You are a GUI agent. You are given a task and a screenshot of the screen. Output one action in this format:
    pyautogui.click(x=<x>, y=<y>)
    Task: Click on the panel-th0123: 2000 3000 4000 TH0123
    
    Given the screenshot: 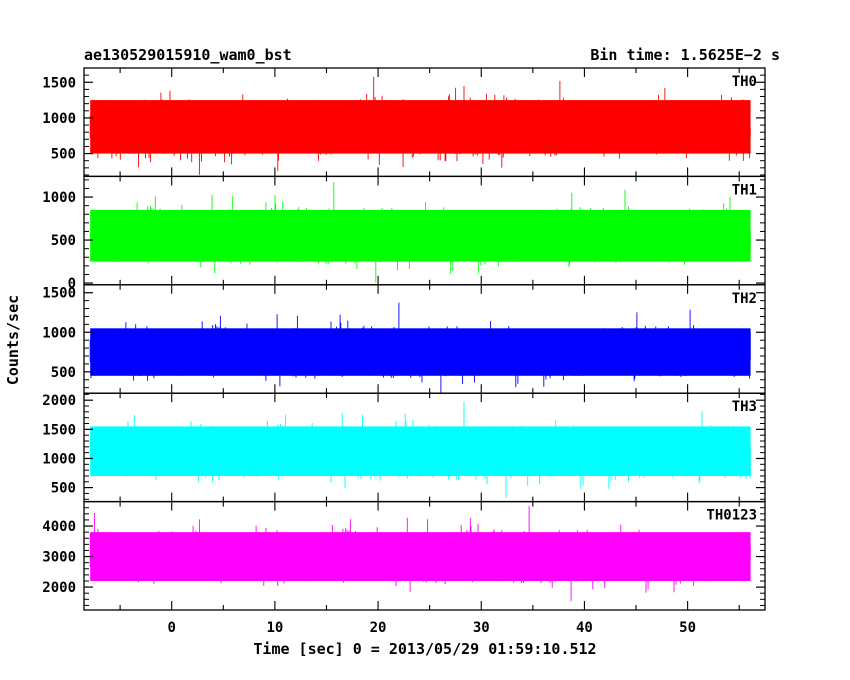 What is the action you would take?
    pyautogui.click(x=404, y=555)
    